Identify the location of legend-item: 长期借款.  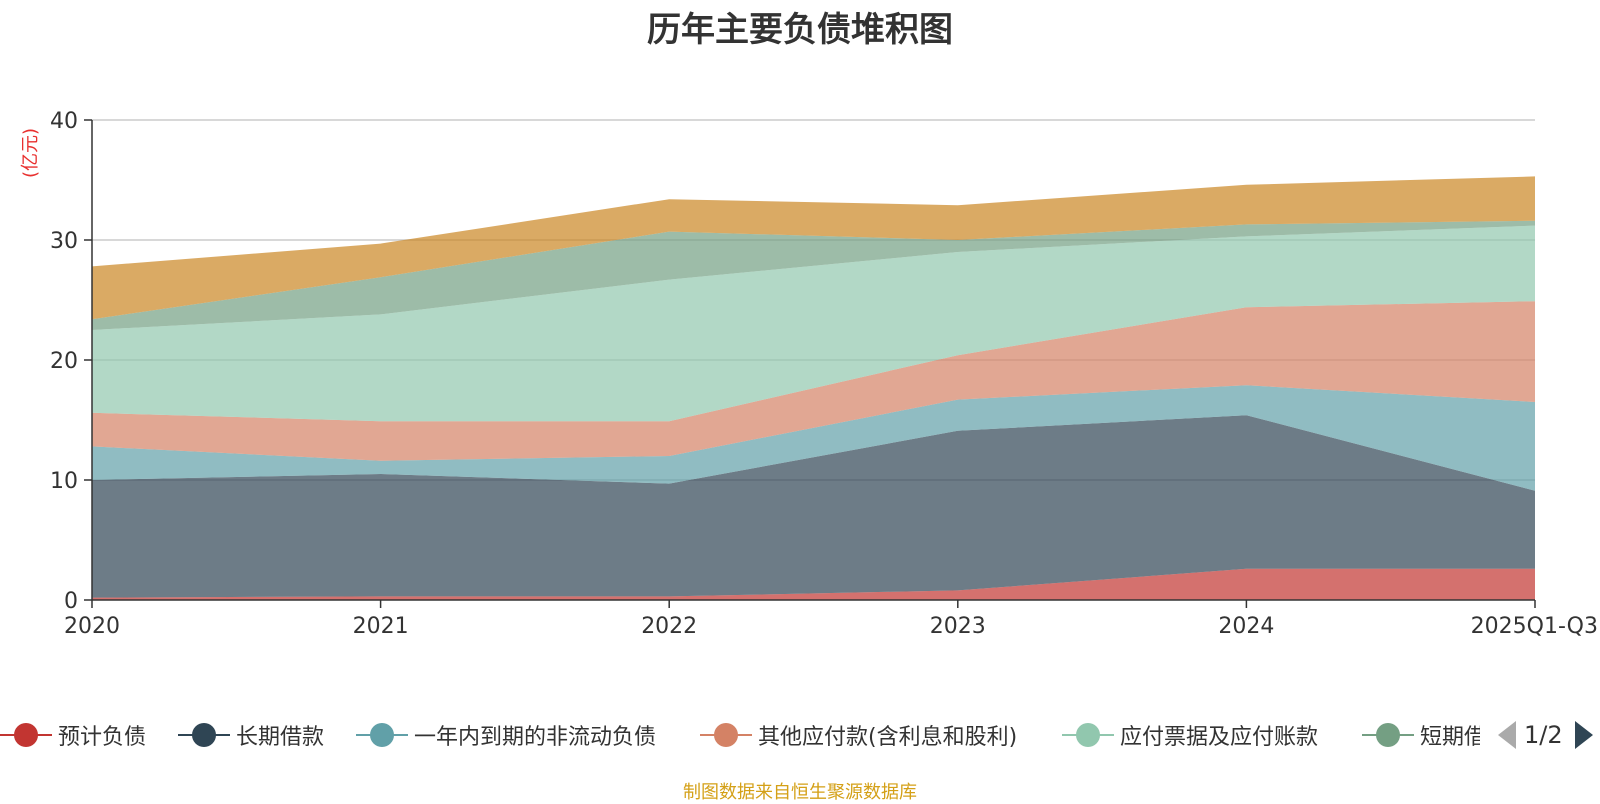
(251, 735).